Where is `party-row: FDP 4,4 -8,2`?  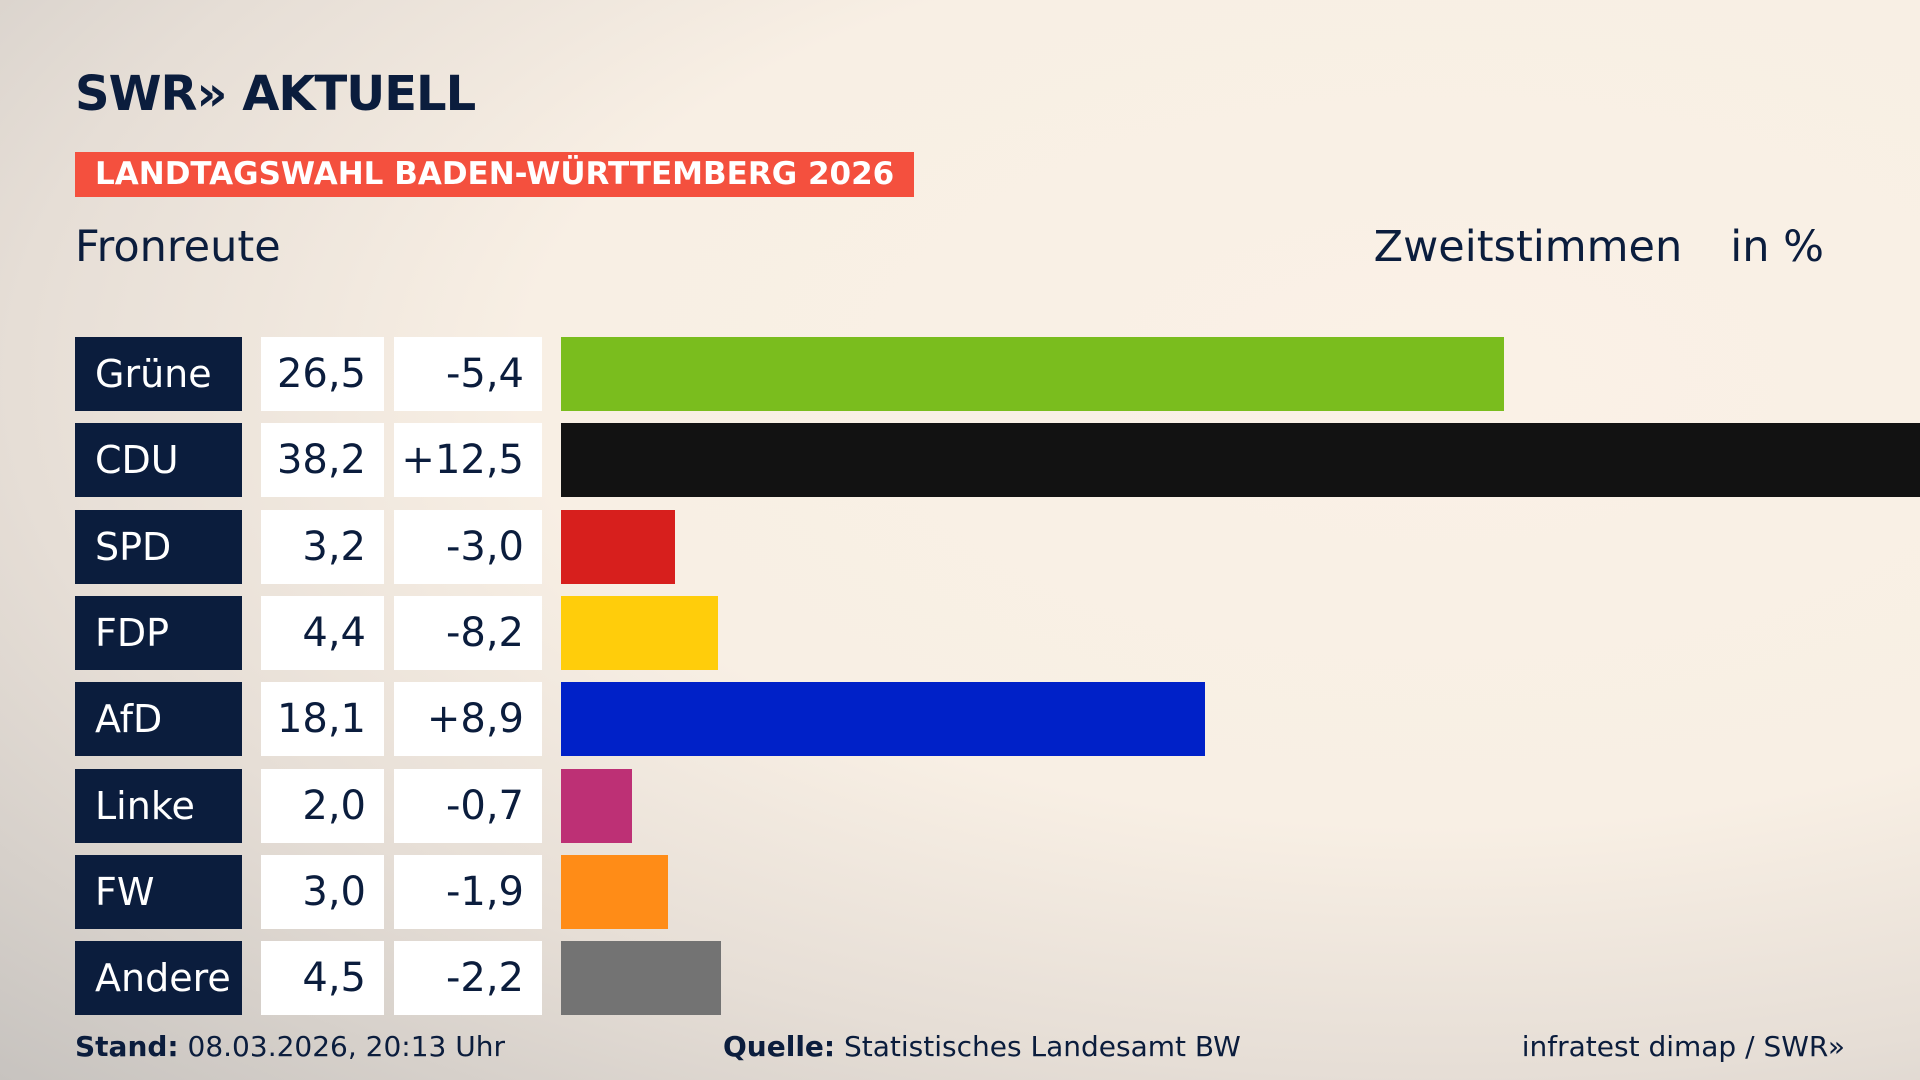 party-row: FDP 4,4 -8,2 is located at coordinates (975, 632).